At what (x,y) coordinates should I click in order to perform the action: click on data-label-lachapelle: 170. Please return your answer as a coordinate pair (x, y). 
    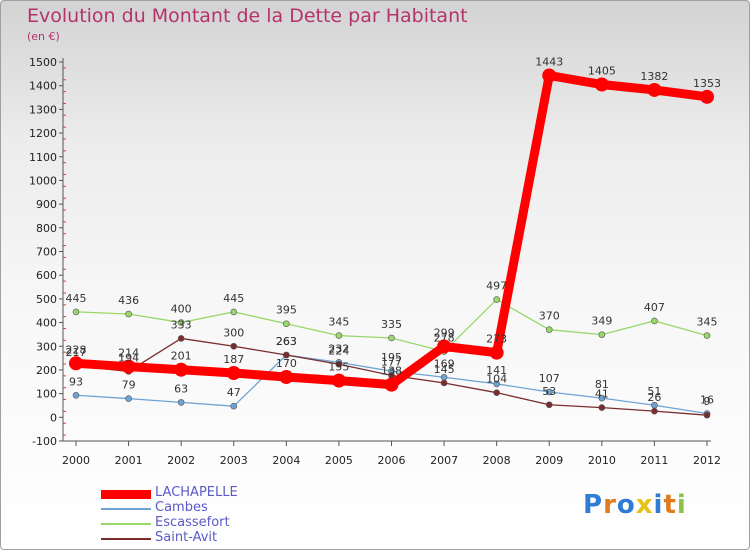
    Looking at the image, I should click on (286, 363).